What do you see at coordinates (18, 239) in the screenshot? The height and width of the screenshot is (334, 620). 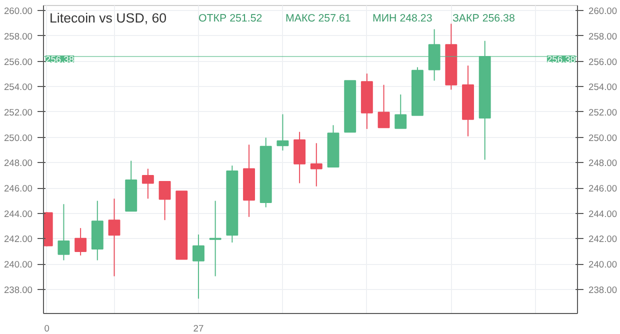 I see `y-tick-label: 242.00` at bounding box center [18, 239].